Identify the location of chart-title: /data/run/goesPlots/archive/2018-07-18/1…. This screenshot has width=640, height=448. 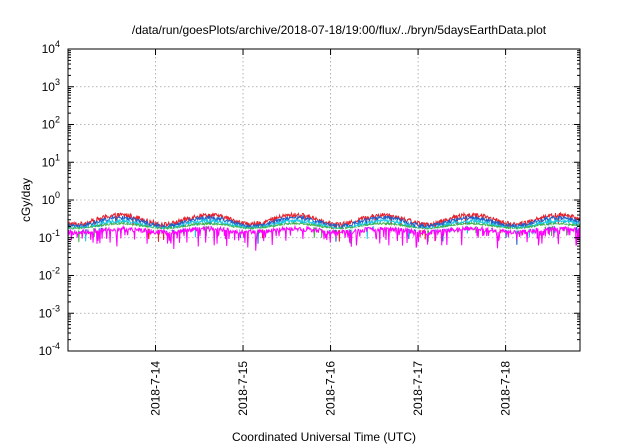
(339, 30).